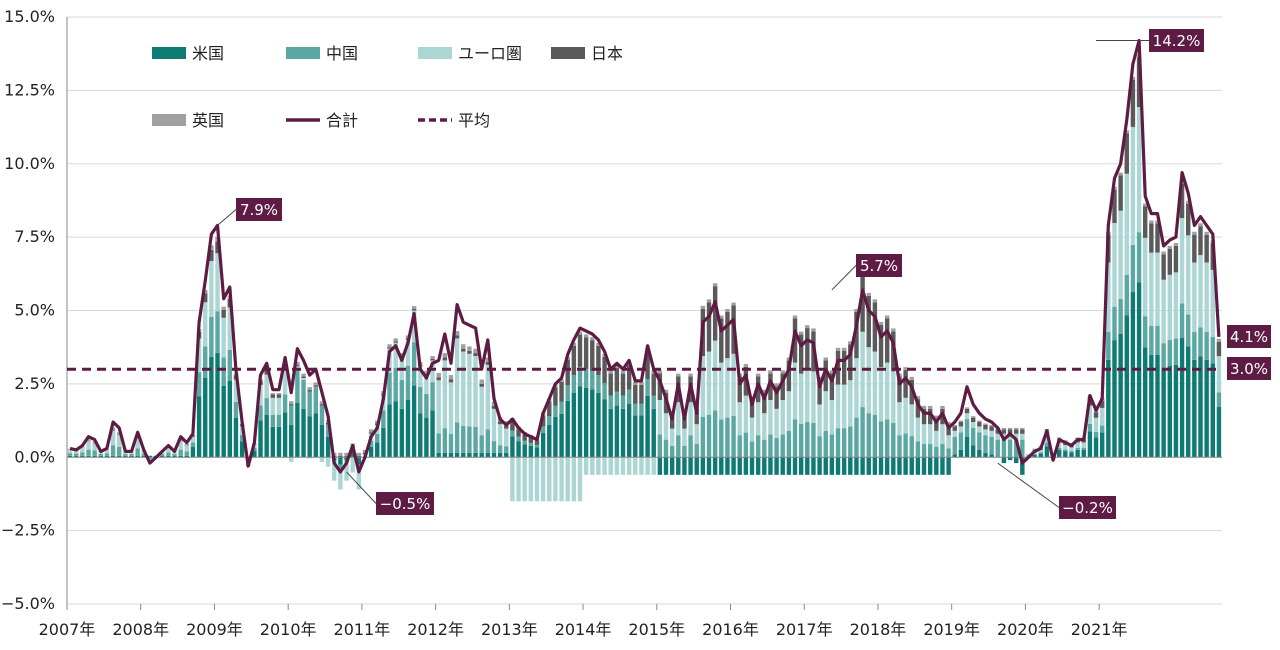 The height and width of the screenshot is (650, 1280). Describe the element at coordinates (342, 120) in the screenshot. I see `legend-label: 合計` at that location.